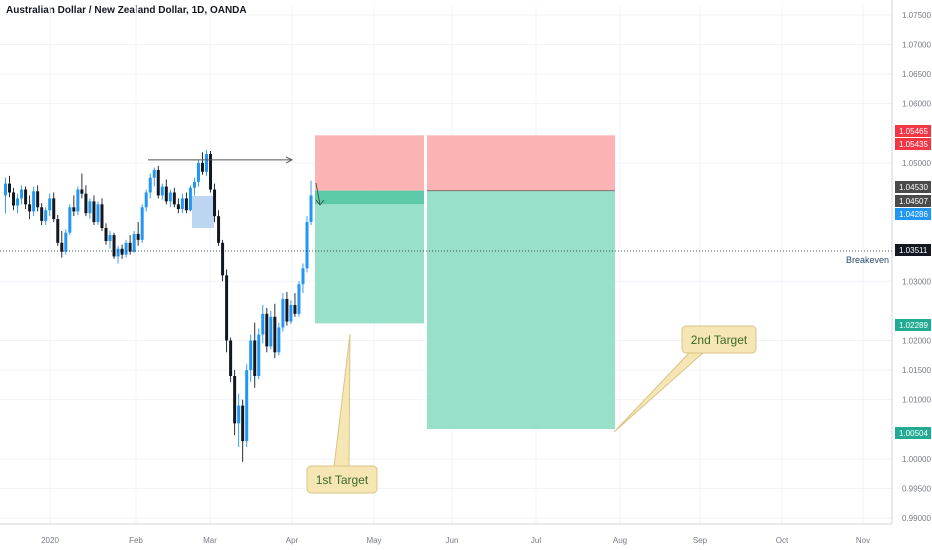  I want to click on x-tick-label: Feb, so click(136, 540).